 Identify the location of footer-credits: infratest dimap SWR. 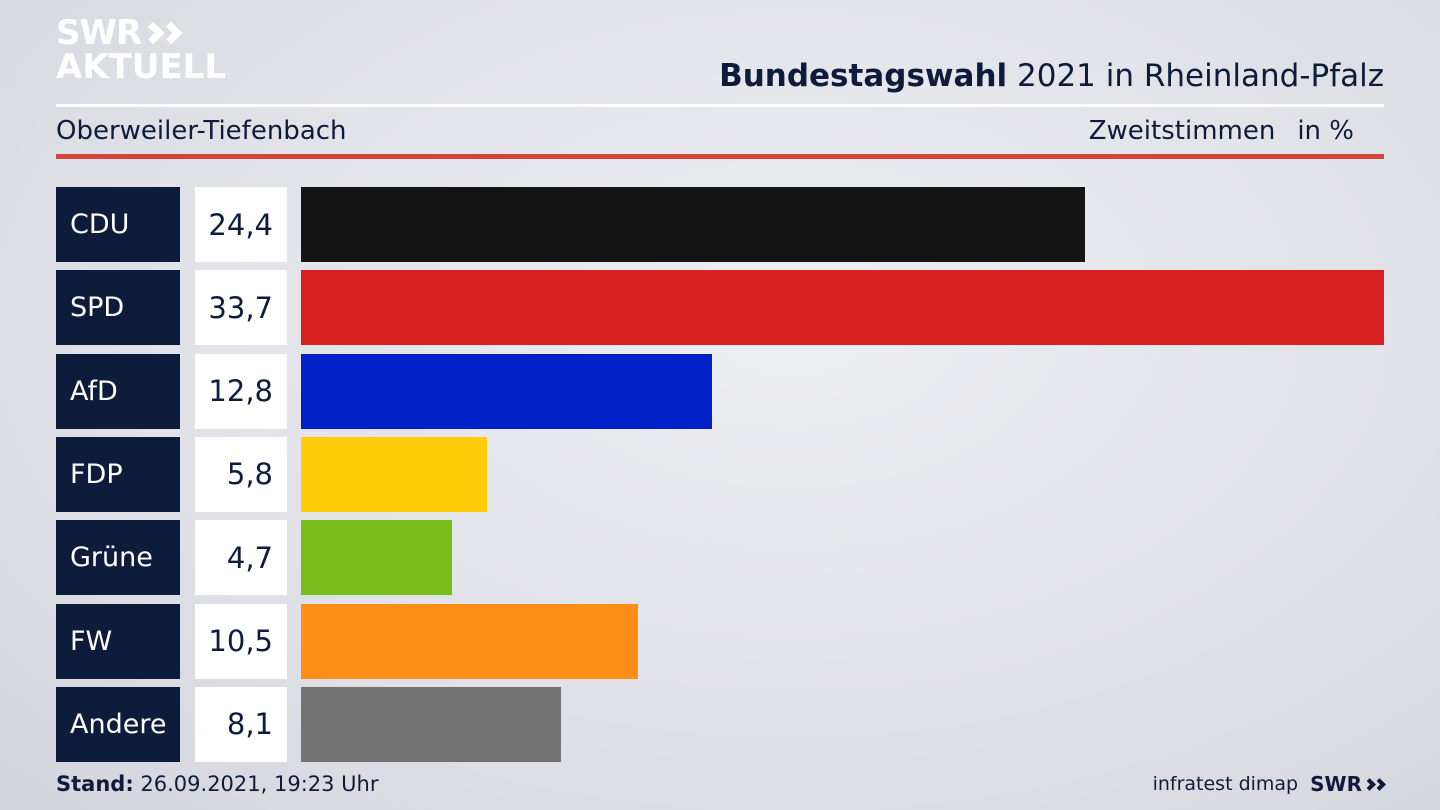
(1269, 784).